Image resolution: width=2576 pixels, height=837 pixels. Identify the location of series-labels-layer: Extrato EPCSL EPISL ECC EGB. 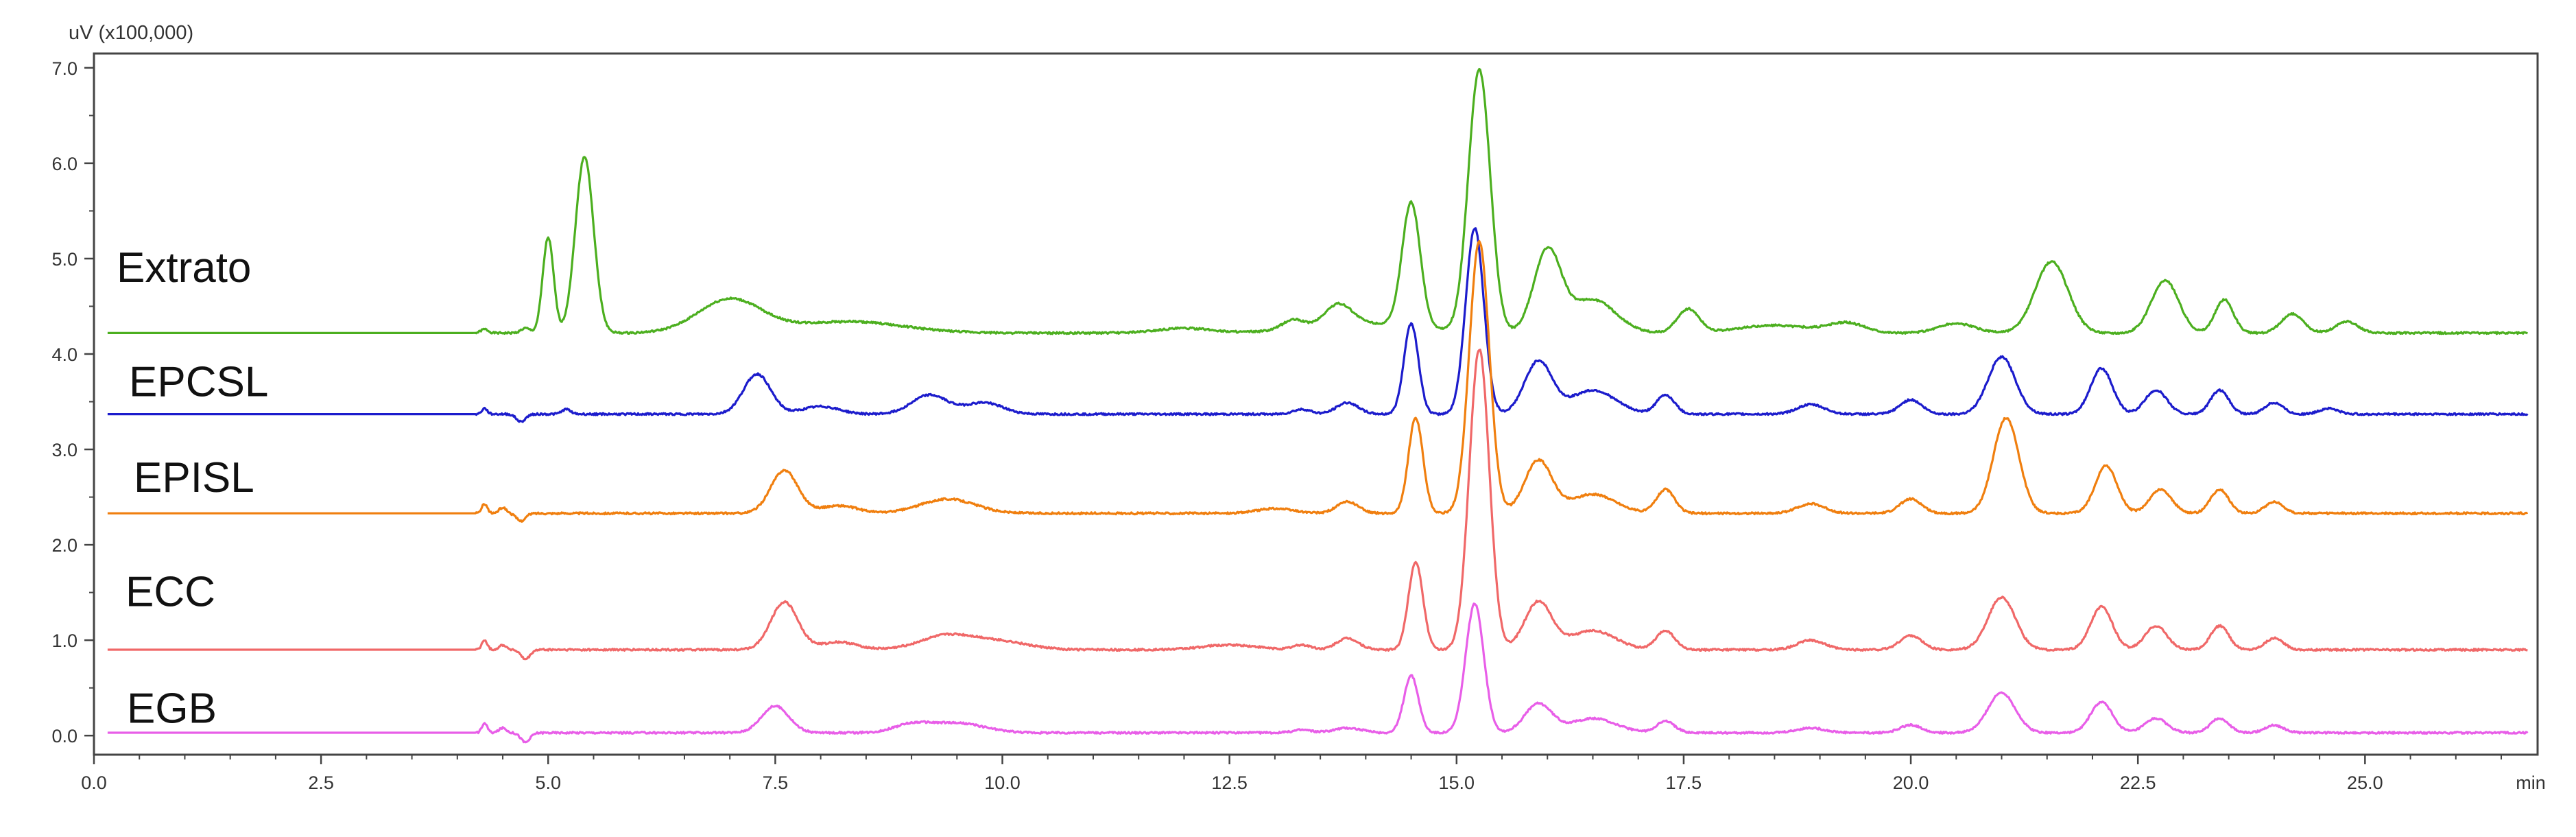
(192, 488).